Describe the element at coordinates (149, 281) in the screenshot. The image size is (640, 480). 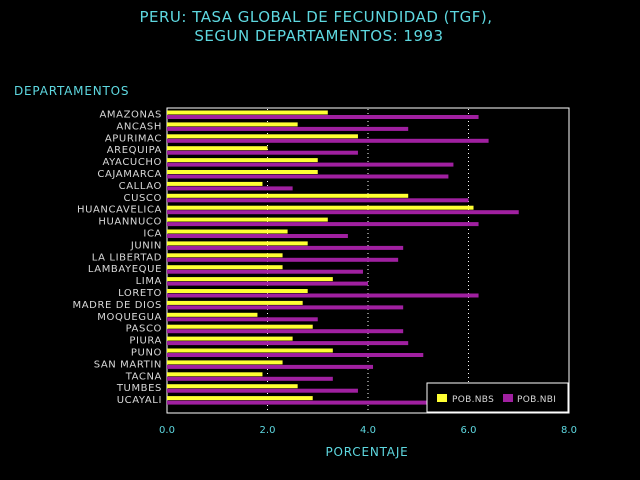
I see `category-label: LIMA` at that location.